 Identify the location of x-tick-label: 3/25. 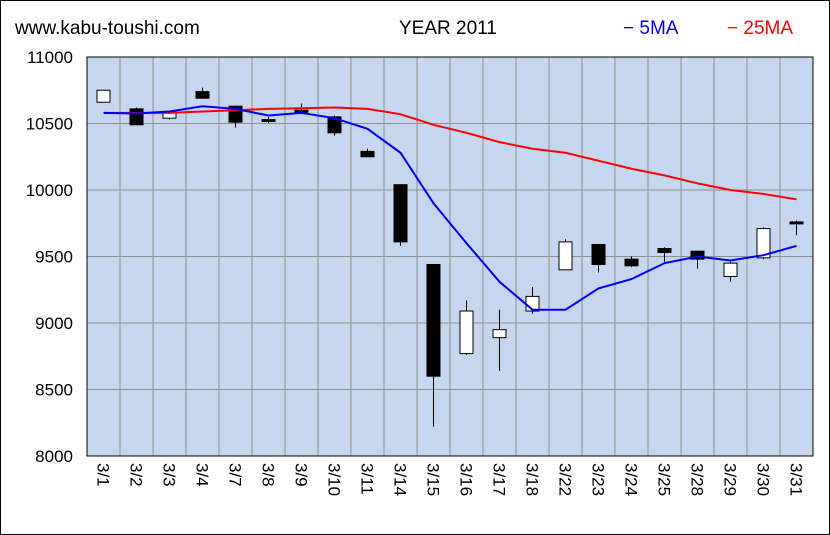
(664, 479).